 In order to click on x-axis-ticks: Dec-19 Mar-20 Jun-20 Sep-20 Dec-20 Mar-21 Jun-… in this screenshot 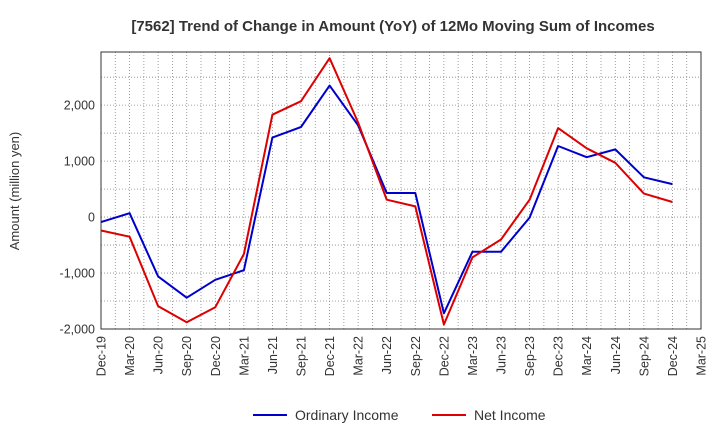, I will do `click(402, 356)`.